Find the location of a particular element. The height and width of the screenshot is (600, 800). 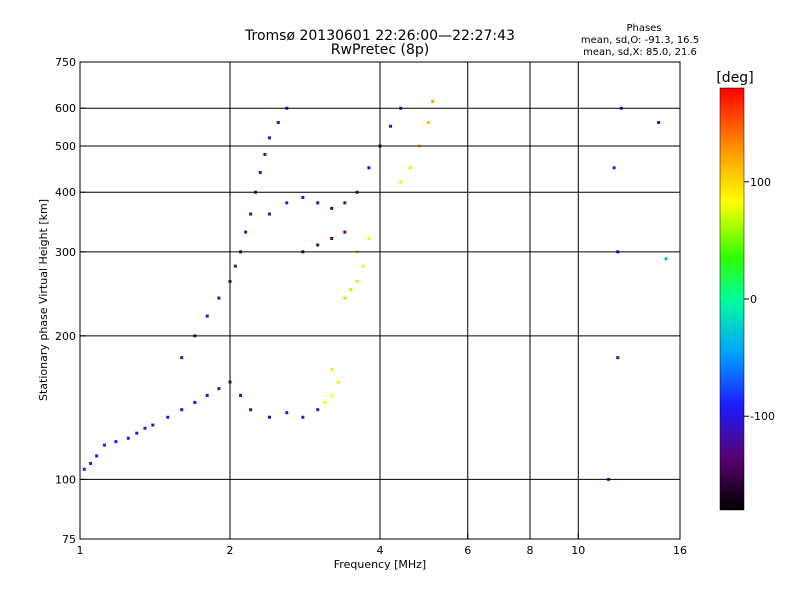

x-tick-label: 8 is located at coordinates (530, 550).